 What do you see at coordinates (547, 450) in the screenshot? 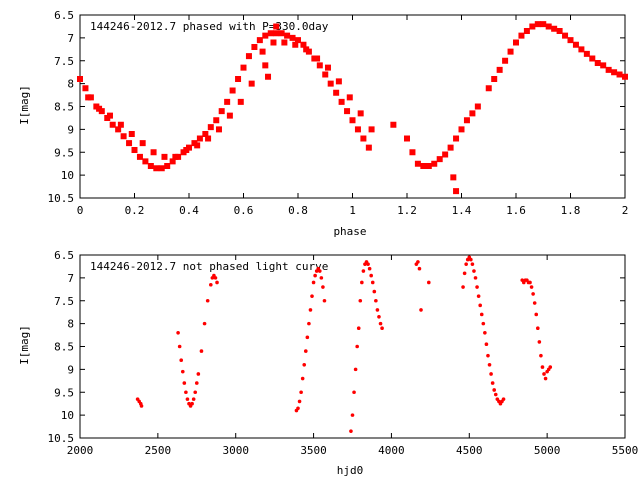
I see `unphased-x-tick-label: 5000` at bounding box center [547, 450].